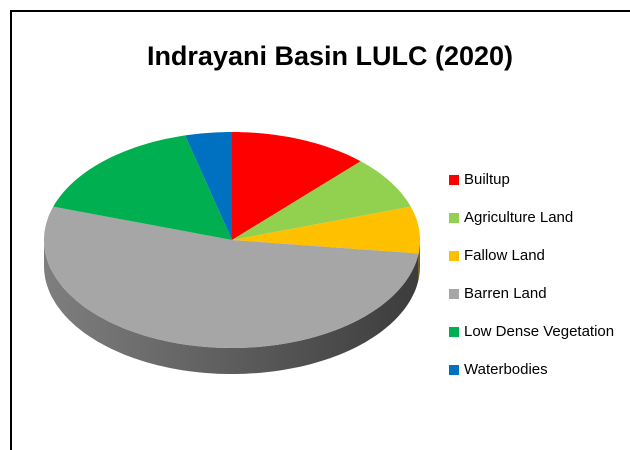 This screenshot has width=630, height=450. What do you see at coordinates (504, 255) in the screenshot?
I see `legend-label: Fallow Land` at bounding box center [504, 255].